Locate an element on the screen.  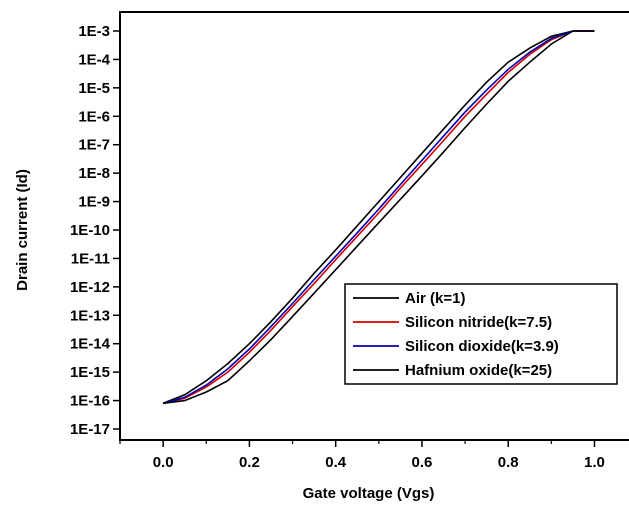
y-tick-label: 1E-9 is located at coordinates (94, 202).